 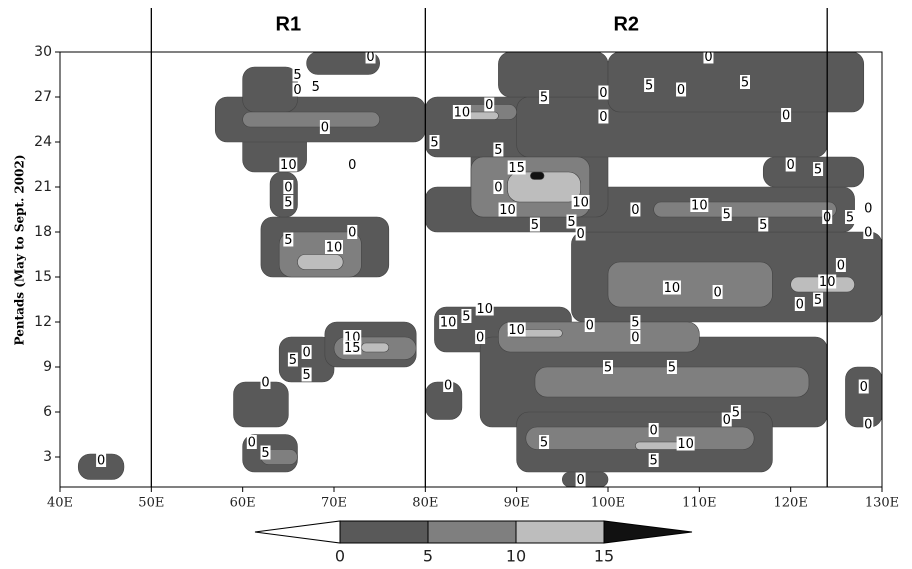 What do you see at coordinates (43, 142) in the screenshot?
I see `y-tick-label: 24` at bounding box center [43, 142].